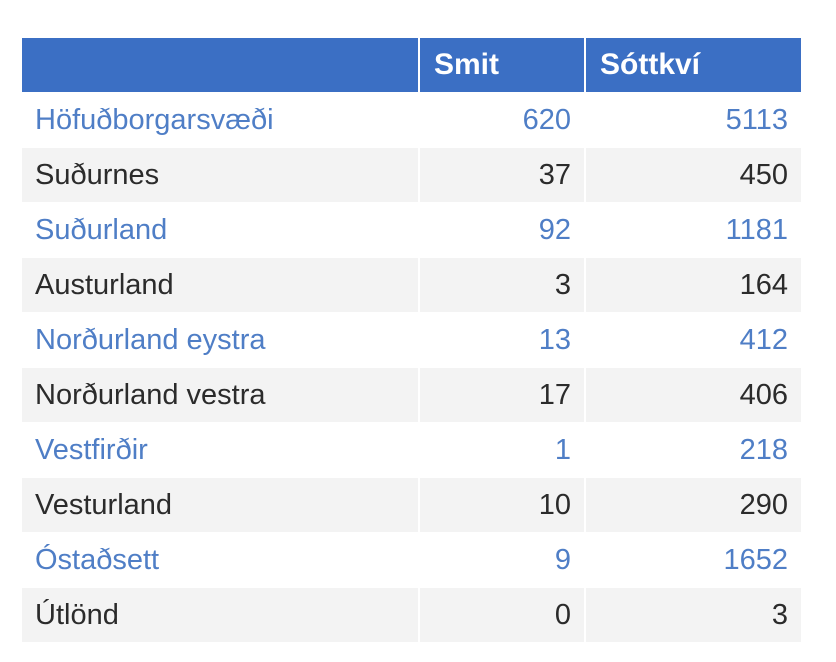 This screenshot has width=836, height=662. I want to click on smit-cell: 1, so click(501, 449).